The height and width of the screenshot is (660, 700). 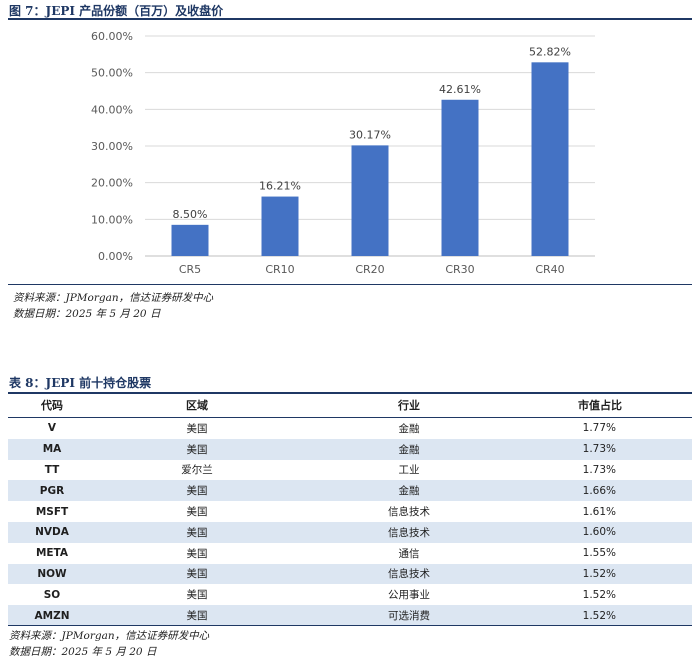 I want to click on cell-industry: 公用事业, so click(x=409, y=595).